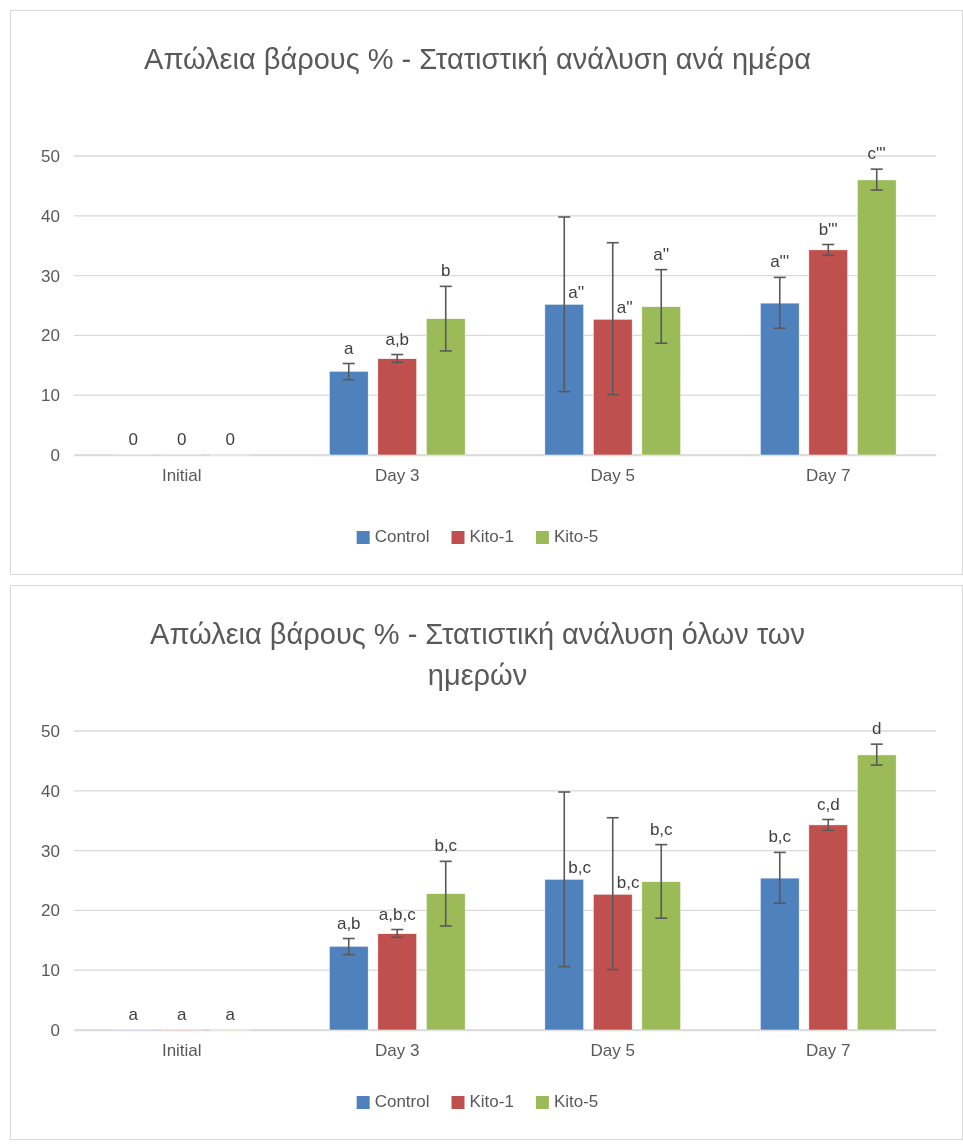  I want to click on chart-title: Απώλεια βάρους % - Στατιστική ανάλυση ανά ημέρα, so click(477, 59).